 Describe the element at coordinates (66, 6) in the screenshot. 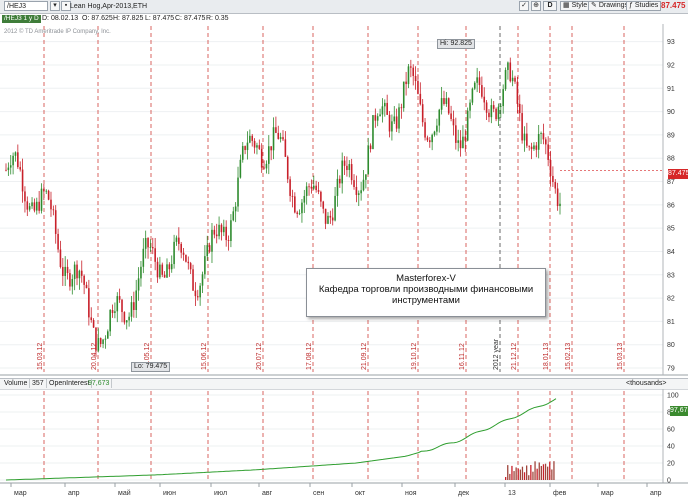

I see `link-icon: ▪` at that location.